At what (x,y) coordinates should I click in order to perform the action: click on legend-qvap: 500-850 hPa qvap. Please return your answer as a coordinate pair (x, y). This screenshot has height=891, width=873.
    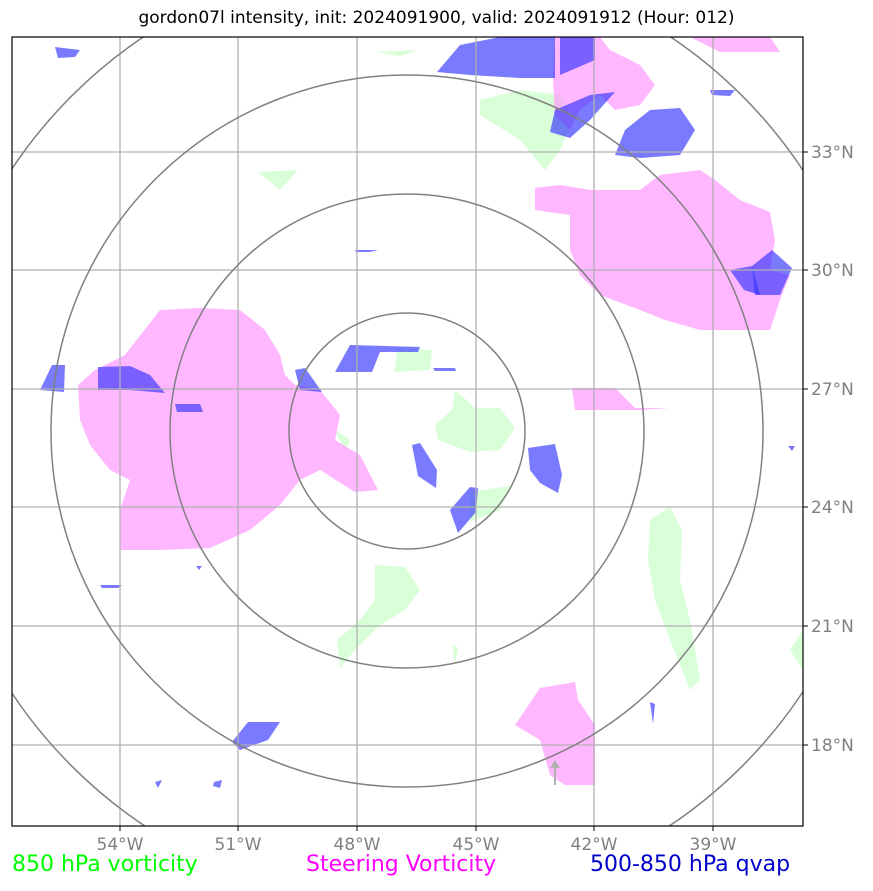
    Looking at the image, I should click on (690, 864).